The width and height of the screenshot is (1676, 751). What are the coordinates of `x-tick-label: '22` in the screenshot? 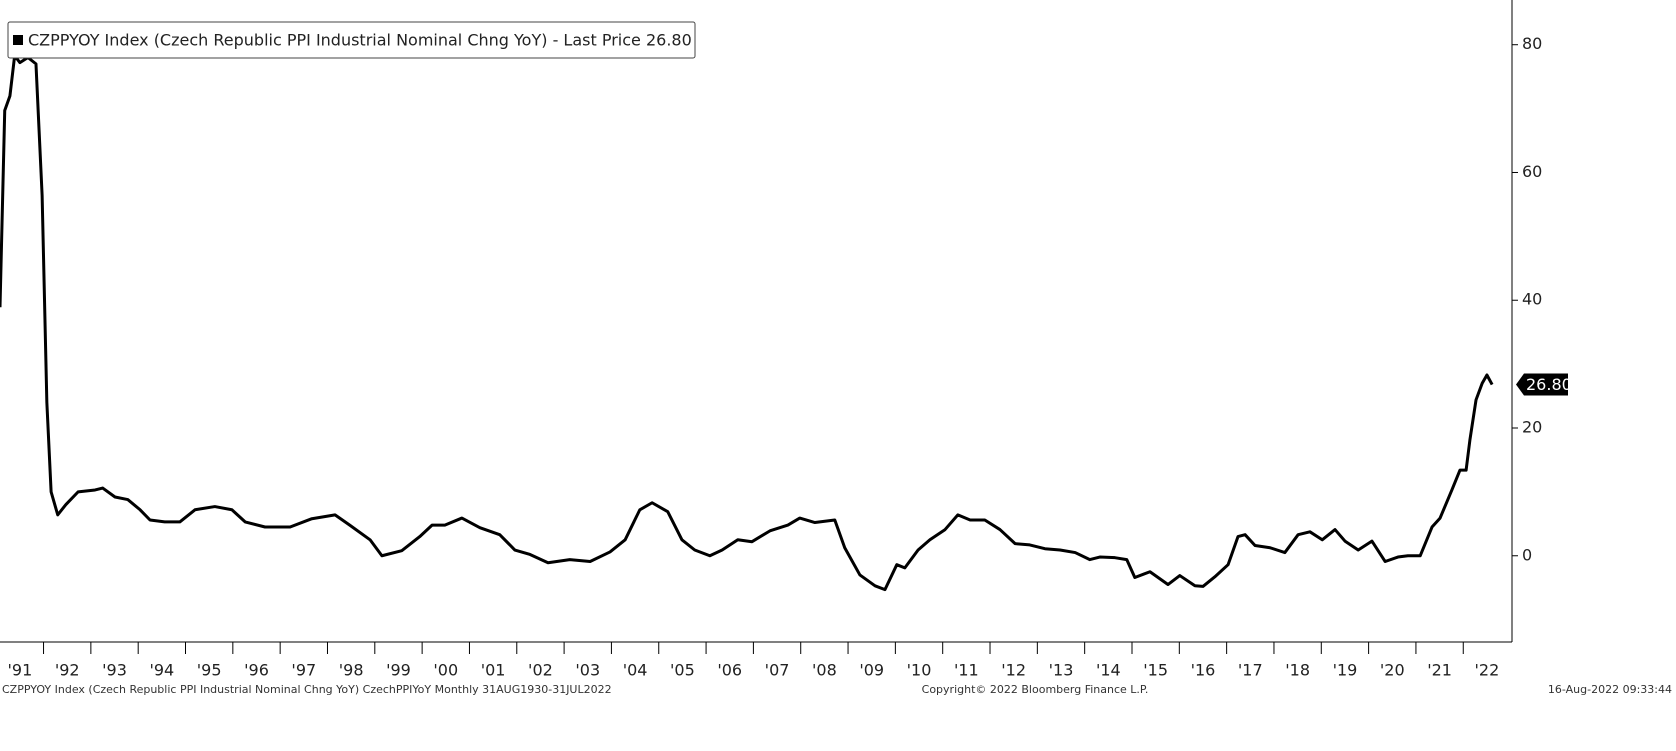 It's located at (1487, 670).